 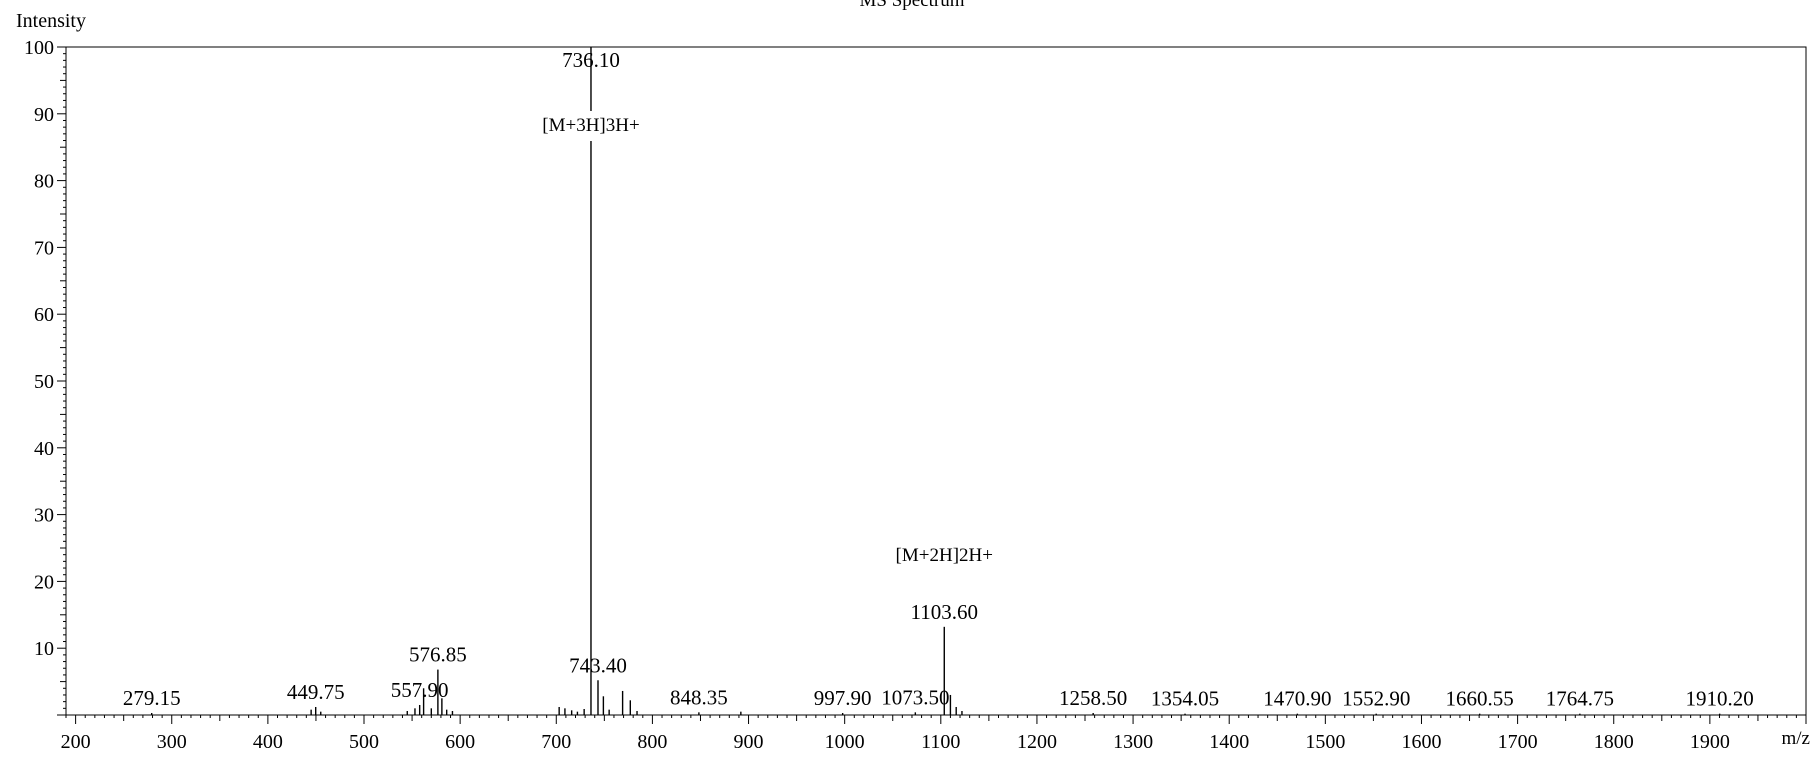 What do you see at coordinates (1710, 742) in the screenshot?
I see `x-tick-label: 1900` at bounding box center [1710, 742].